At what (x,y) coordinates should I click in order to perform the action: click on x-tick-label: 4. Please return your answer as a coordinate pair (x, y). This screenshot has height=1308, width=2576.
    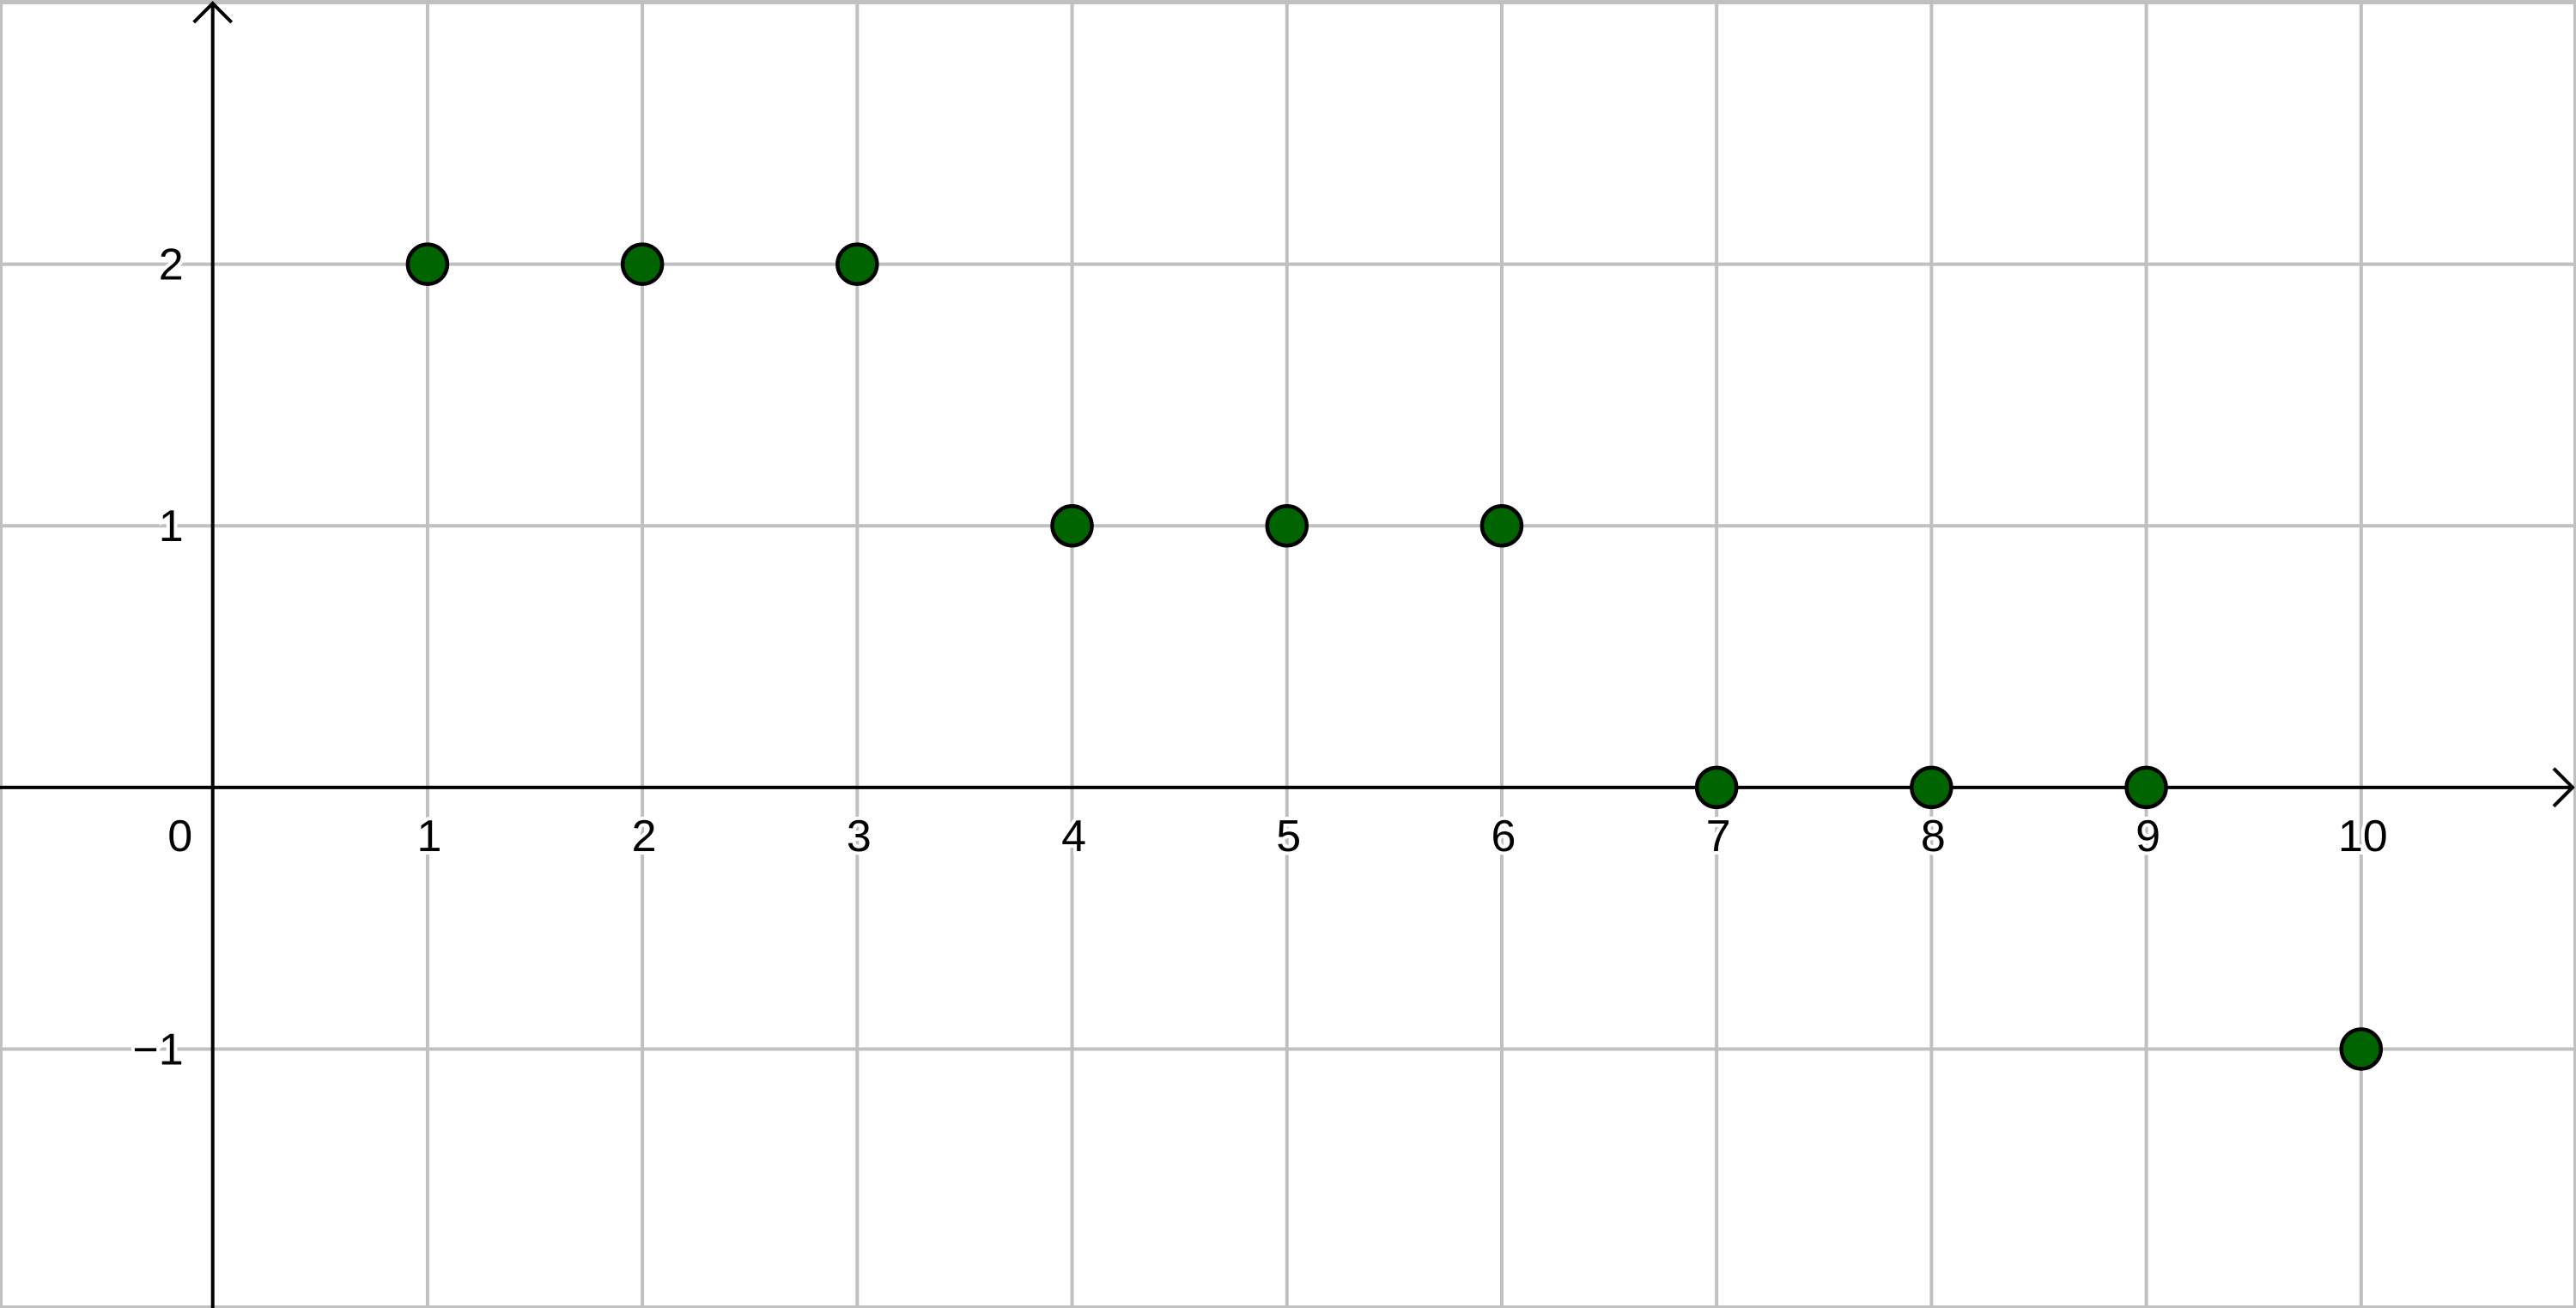
    Looking at the image, I should click on (1074, 836).